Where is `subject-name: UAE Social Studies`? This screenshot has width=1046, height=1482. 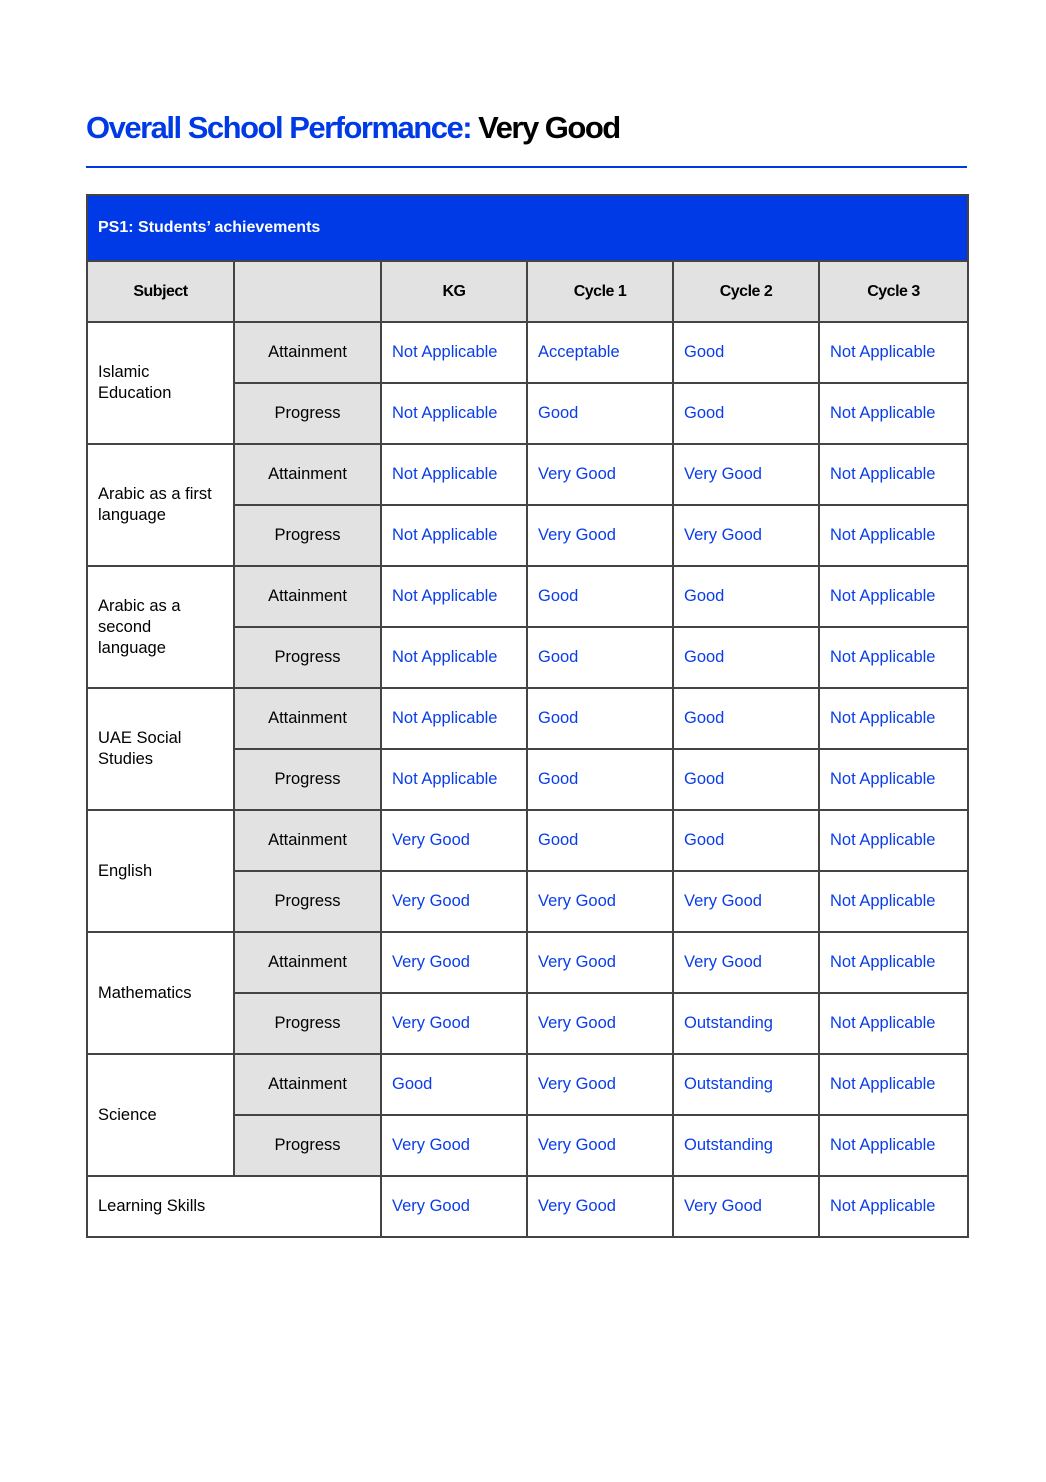
subject-name: UAE Social Studies is located at coordinates (160, 749).